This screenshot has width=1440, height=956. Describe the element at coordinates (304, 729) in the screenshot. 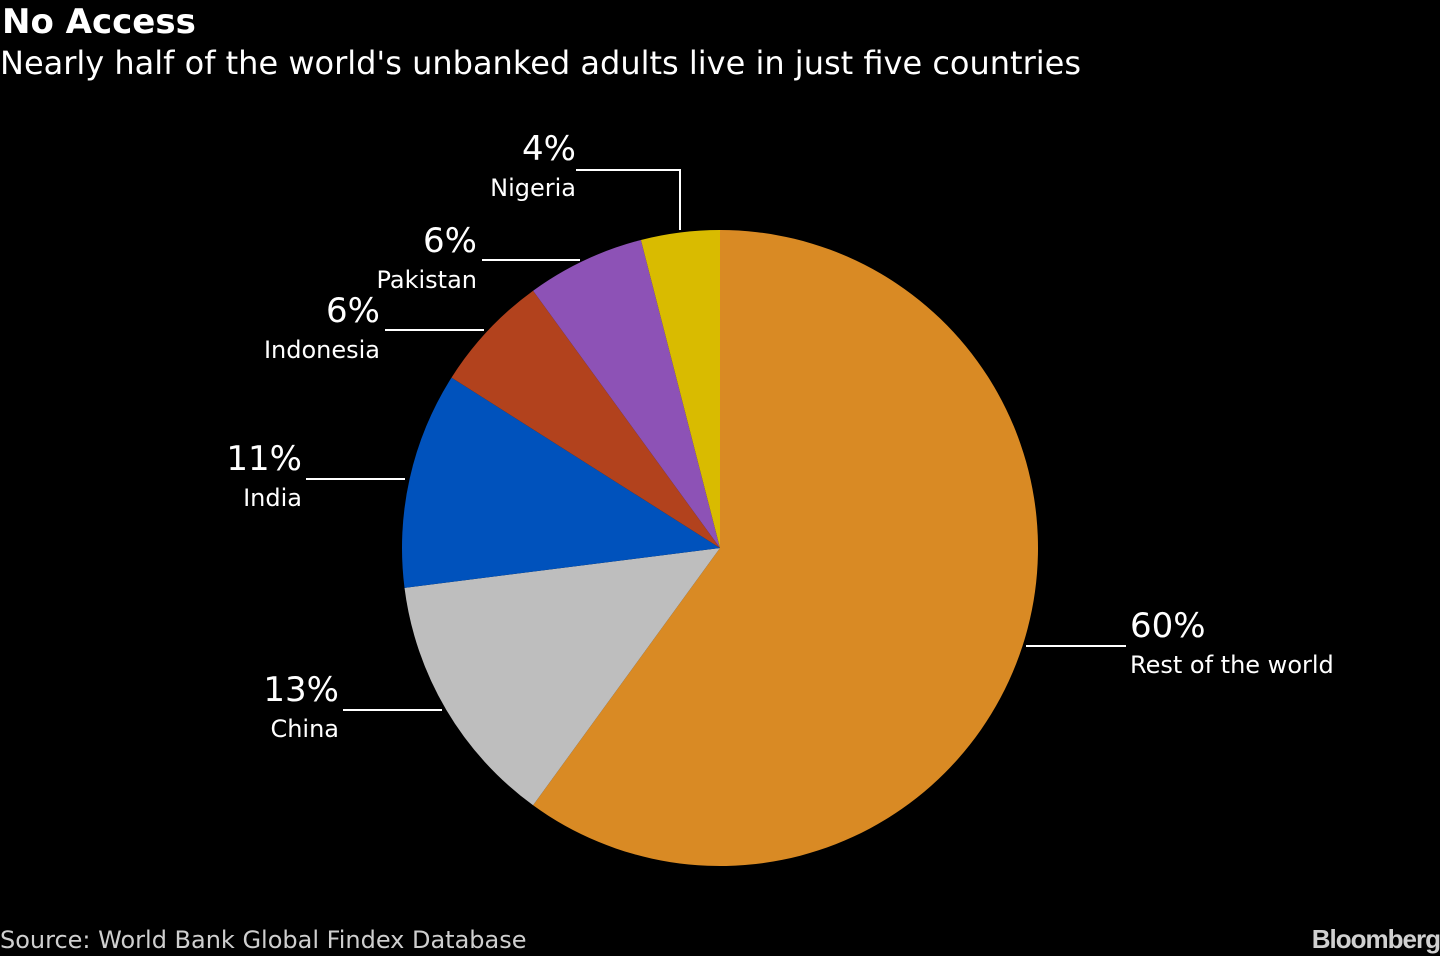

I see `name-label-china: China` at that location.